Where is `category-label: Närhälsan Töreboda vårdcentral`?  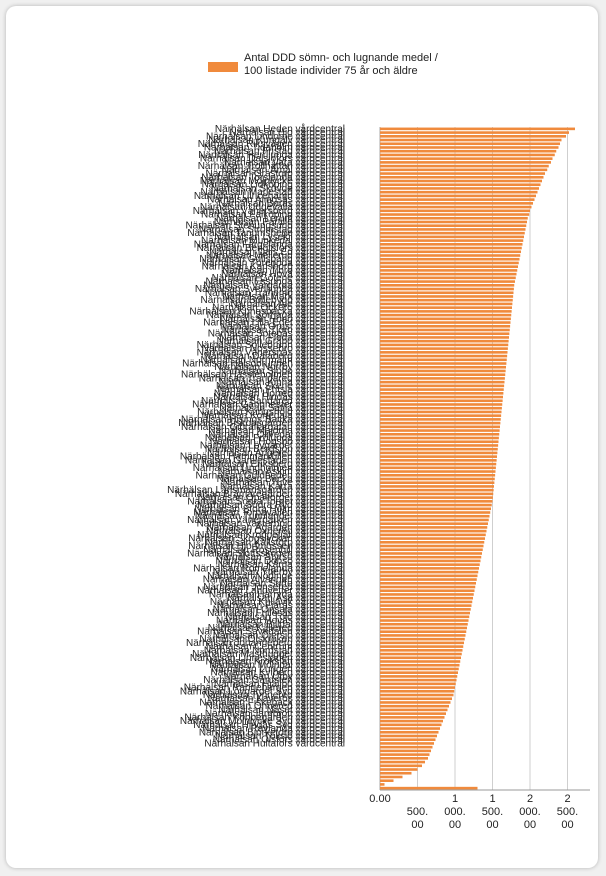 category-label: Närhälsan Töreboda vårdcentral is located at coordinates (273, 263).